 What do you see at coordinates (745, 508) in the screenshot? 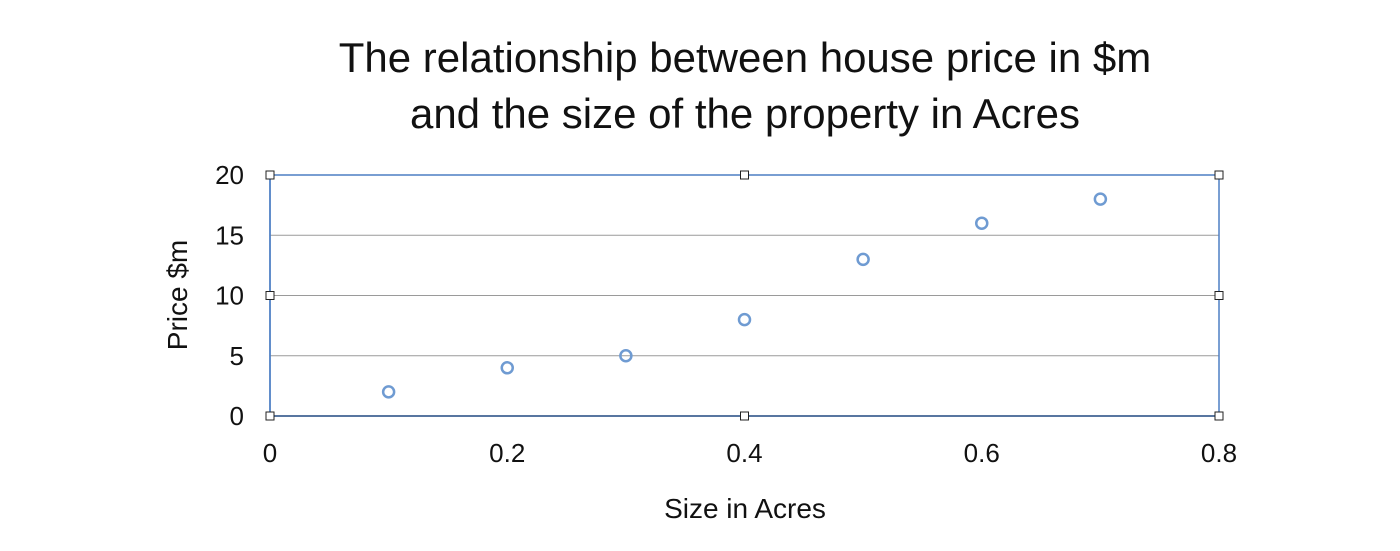
I see `x-axis-label: Size in Acres` at bounding box center [745, 508].